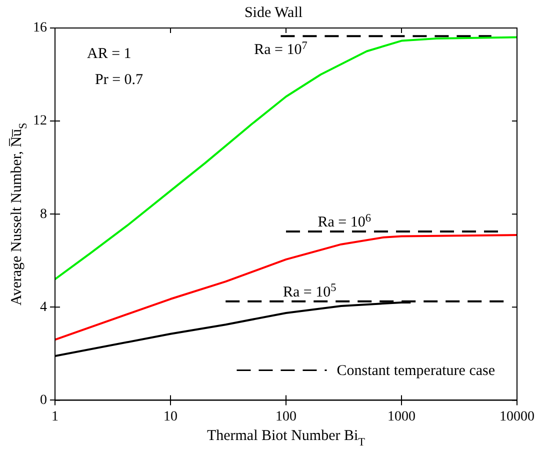 This screenshot has width=539, height=454. Describe the element at coordinates (416, 371) in the screenshot. I see `text: Constant temperature case` at that location.